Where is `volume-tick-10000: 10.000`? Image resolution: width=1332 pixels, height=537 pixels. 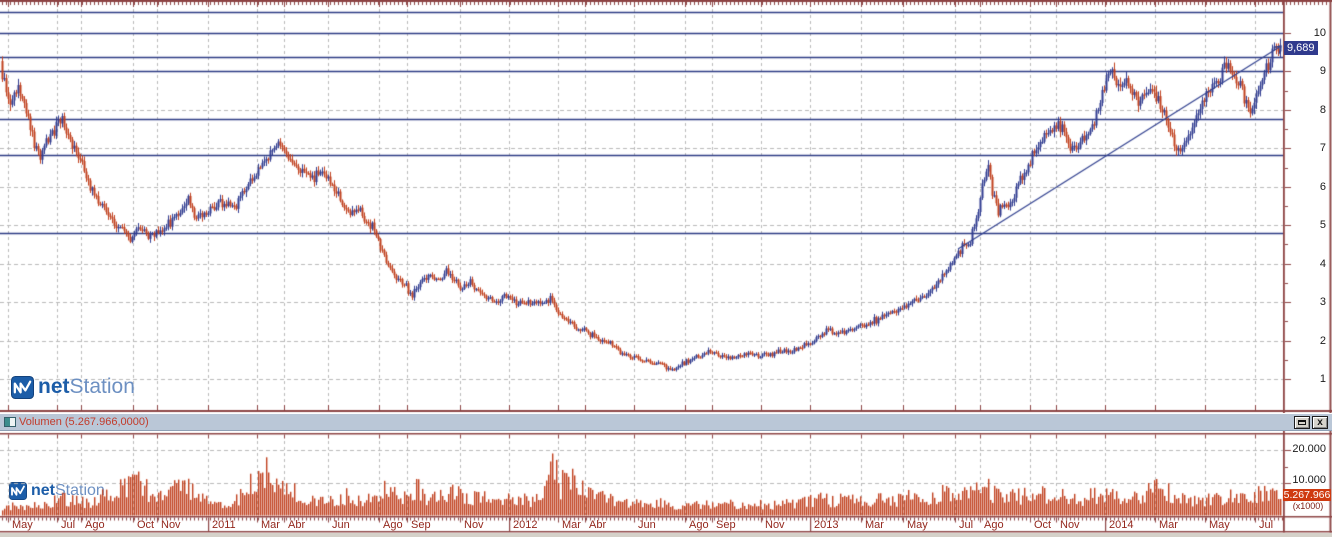
volume-tick-10000: 10.000 is located at coordinates (1309, 480).